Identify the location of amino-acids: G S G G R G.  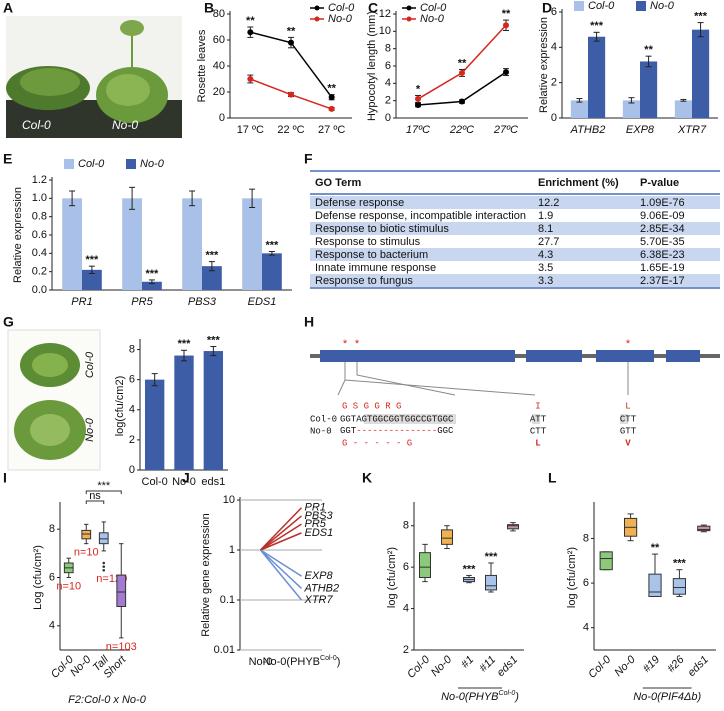
(371, 406).